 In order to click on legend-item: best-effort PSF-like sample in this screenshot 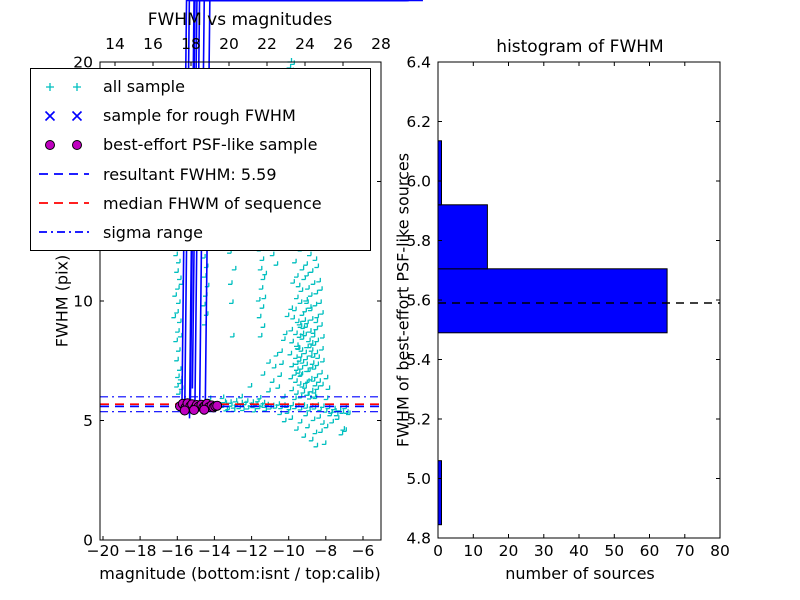, I will do `click(203, 144)`.